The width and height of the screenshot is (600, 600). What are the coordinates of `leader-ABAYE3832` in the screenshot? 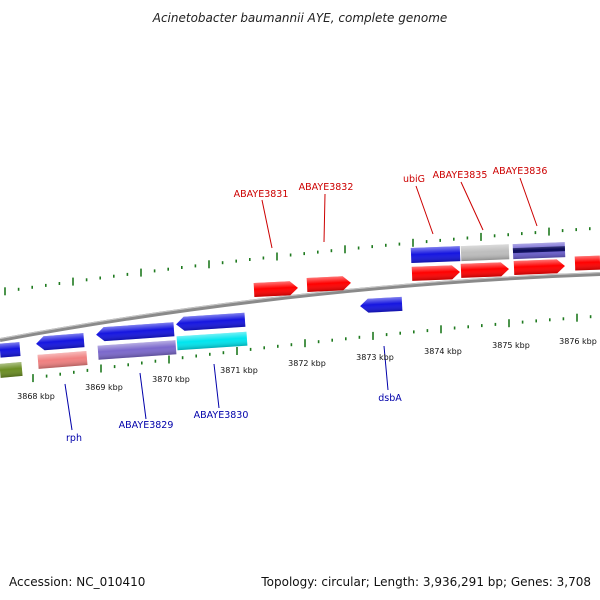 It's located at (324, 218).